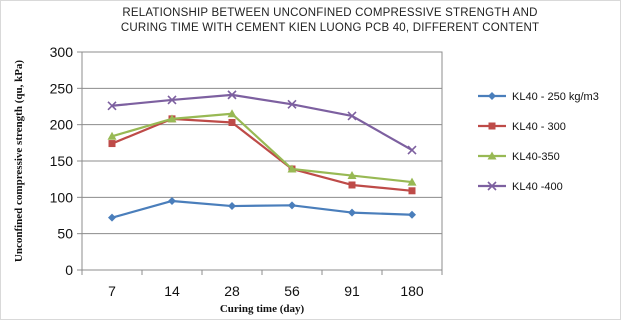 The image size is (621, 320). Describe the element at coordinates (536, 157) in the screenshot. I see `legend-label: KL40-350` at that location.